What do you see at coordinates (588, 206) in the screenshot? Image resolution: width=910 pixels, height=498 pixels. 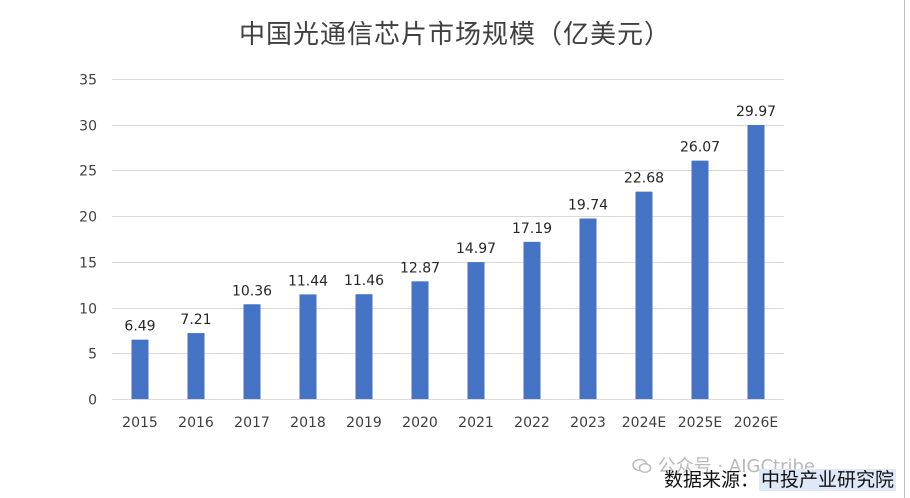 I see `data-label: 19.74` at bounding box center [588, 206].